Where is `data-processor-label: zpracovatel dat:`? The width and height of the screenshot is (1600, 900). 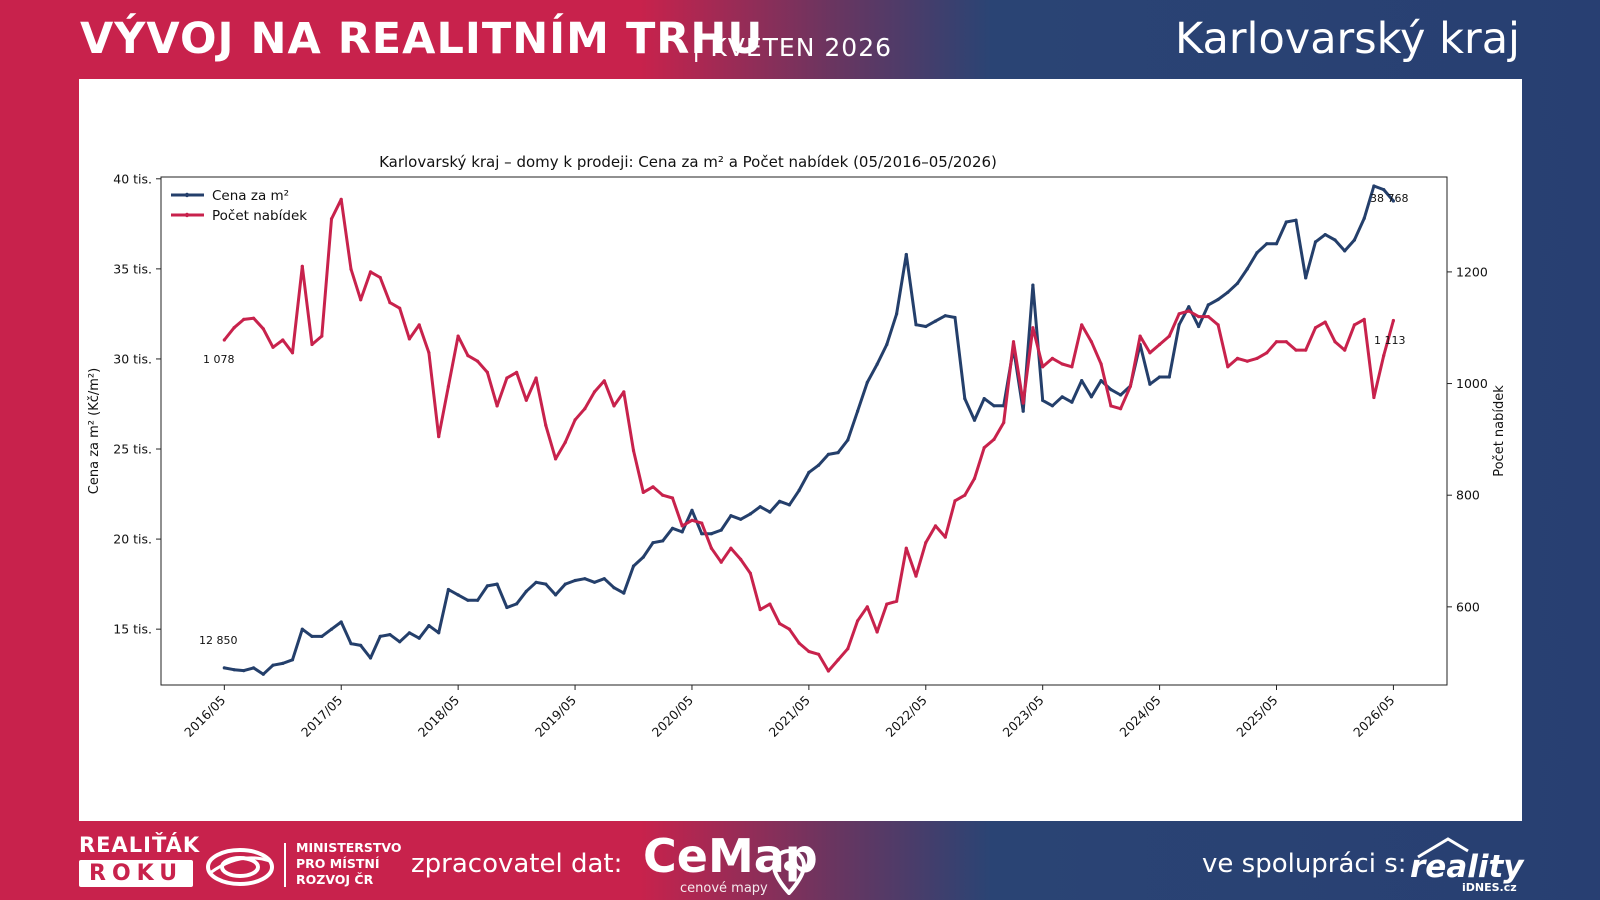 data-processor-label: zpracovatel dat: is located at coordinates (517, 864).